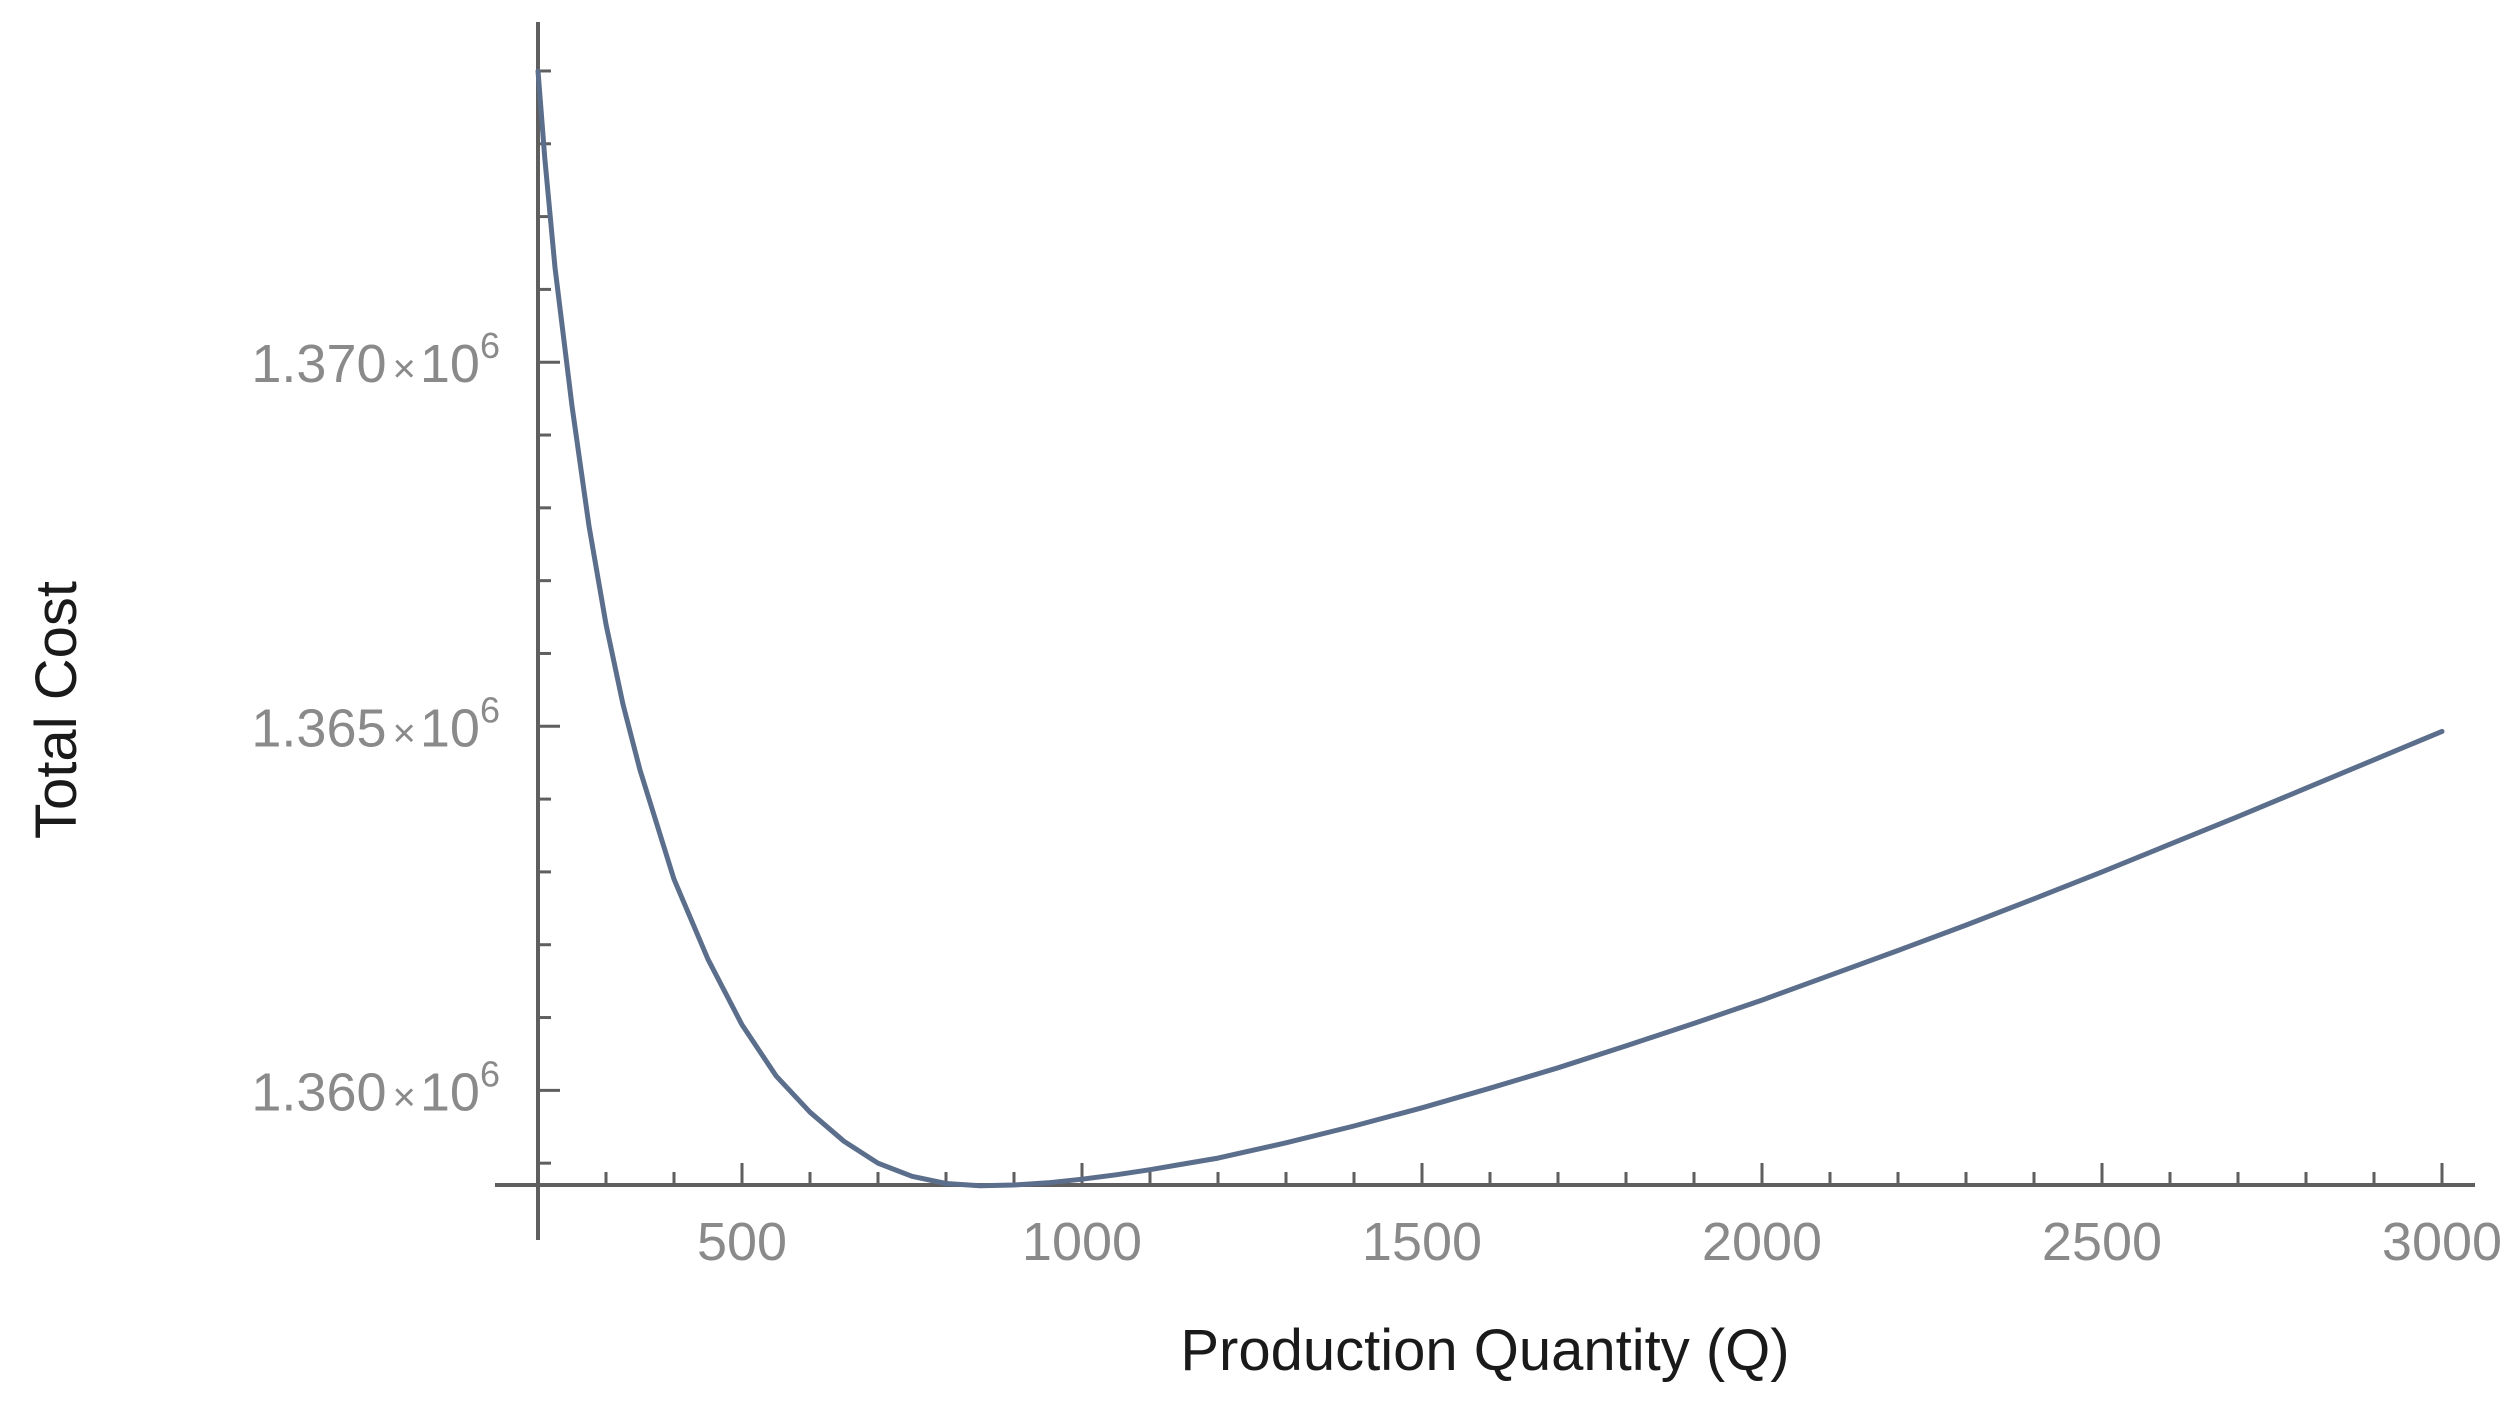  What do you see at coordinates (56, 710) in the screenshot?
I see `y-axis-title: Total Cost` at bounding box center [56, 710].